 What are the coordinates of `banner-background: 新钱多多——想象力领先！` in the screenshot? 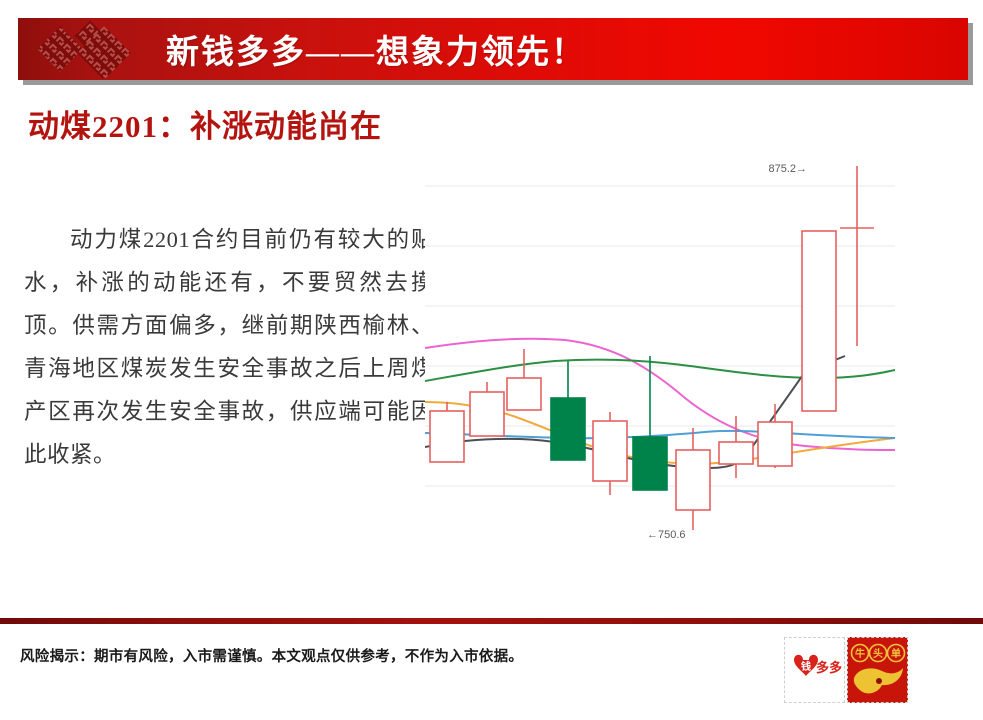 It's located at (493, 49).